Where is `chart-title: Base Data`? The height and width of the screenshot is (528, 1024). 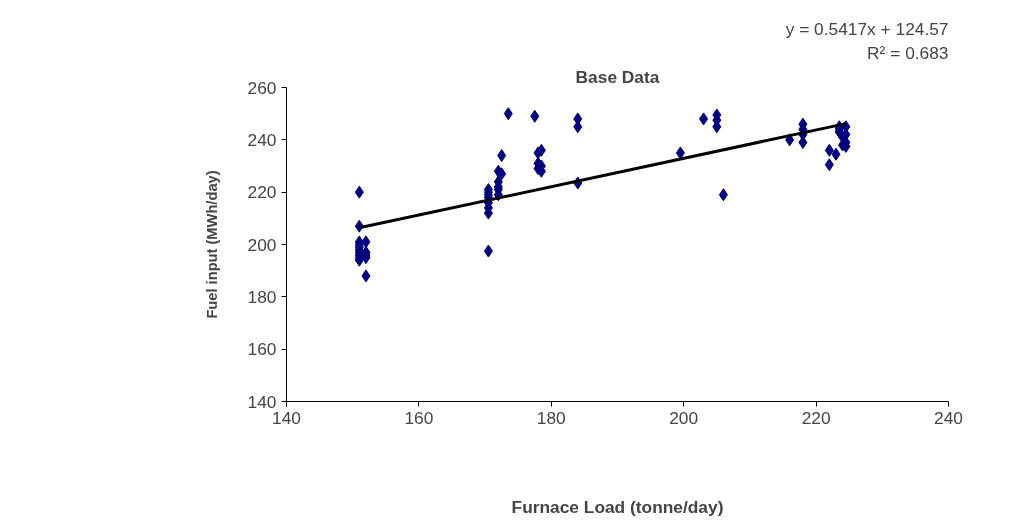
chart-title: Base Data is located at coordinates (617, 76).